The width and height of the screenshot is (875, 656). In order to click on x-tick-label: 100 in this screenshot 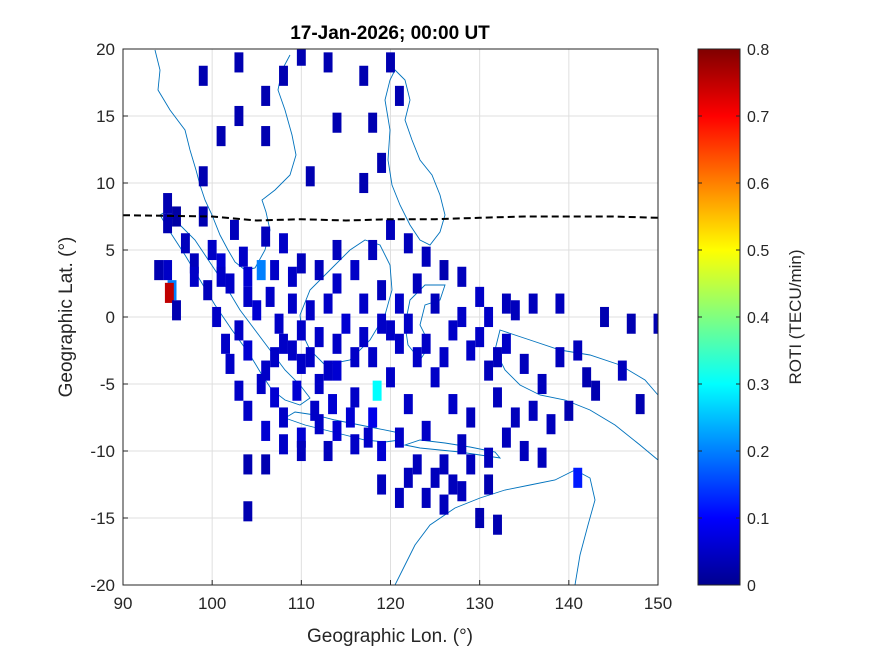, I will do `click(212, 603)`.